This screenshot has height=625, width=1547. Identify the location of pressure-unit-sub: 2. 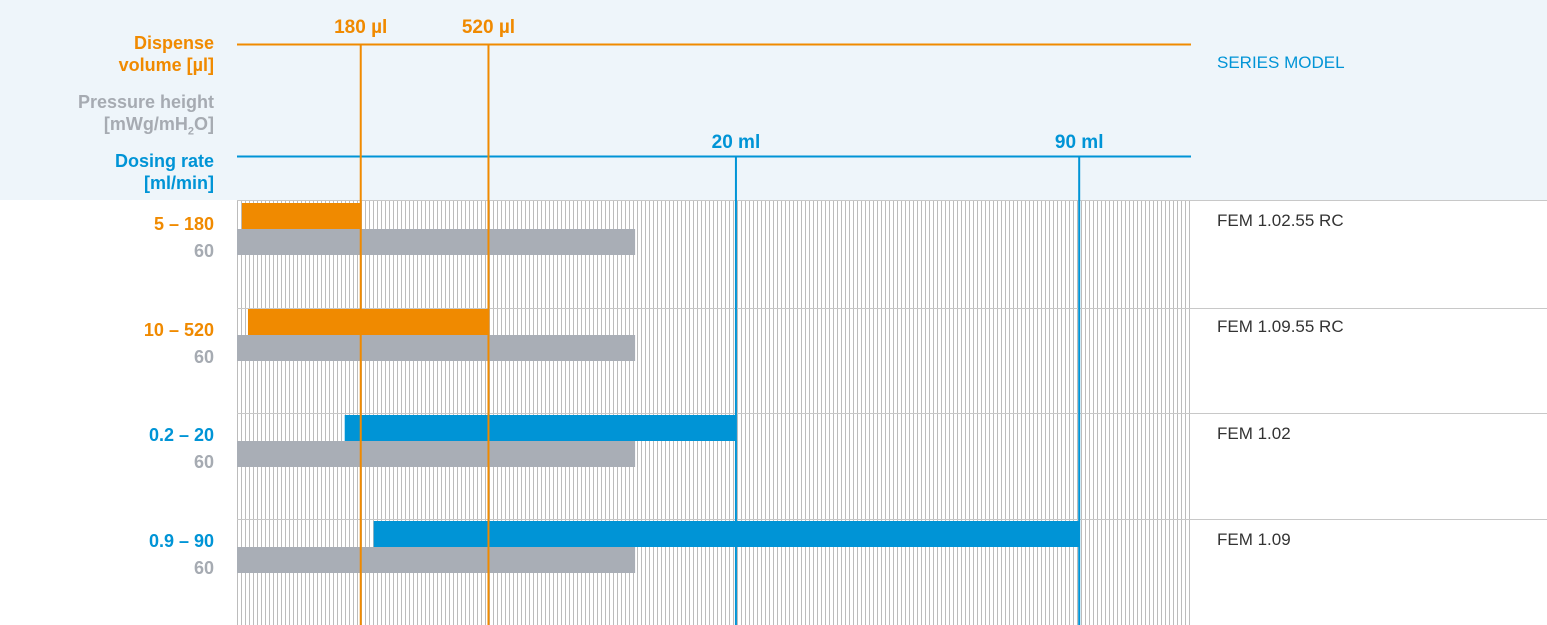
(190, 131).